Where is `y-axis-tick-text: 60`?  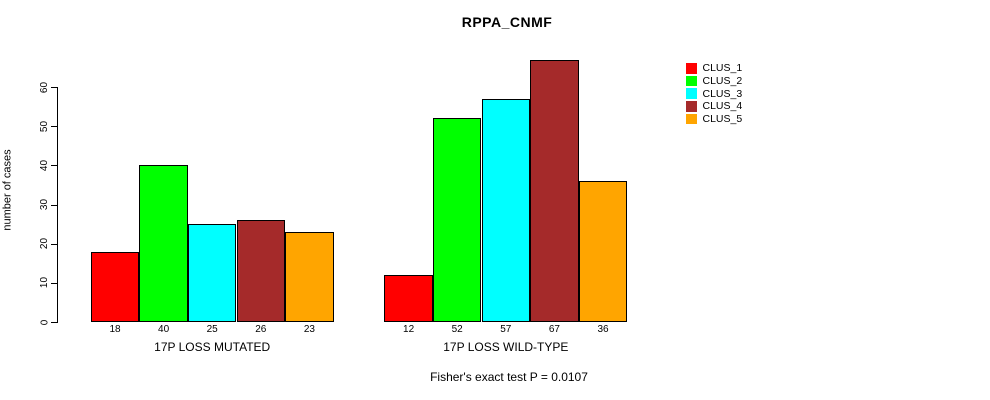 y-axis-tick-text: 60 is located at coordinates (45, 87).